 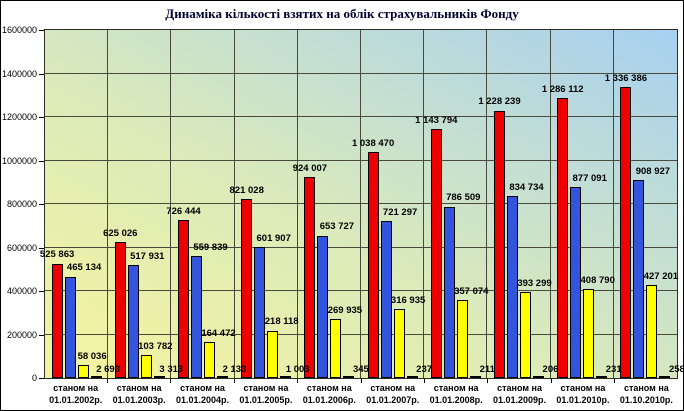 What do you see at coordinates (171, 369) in the screenshot?
I see `value-label: 3 313` at bounding box center [171, 369].